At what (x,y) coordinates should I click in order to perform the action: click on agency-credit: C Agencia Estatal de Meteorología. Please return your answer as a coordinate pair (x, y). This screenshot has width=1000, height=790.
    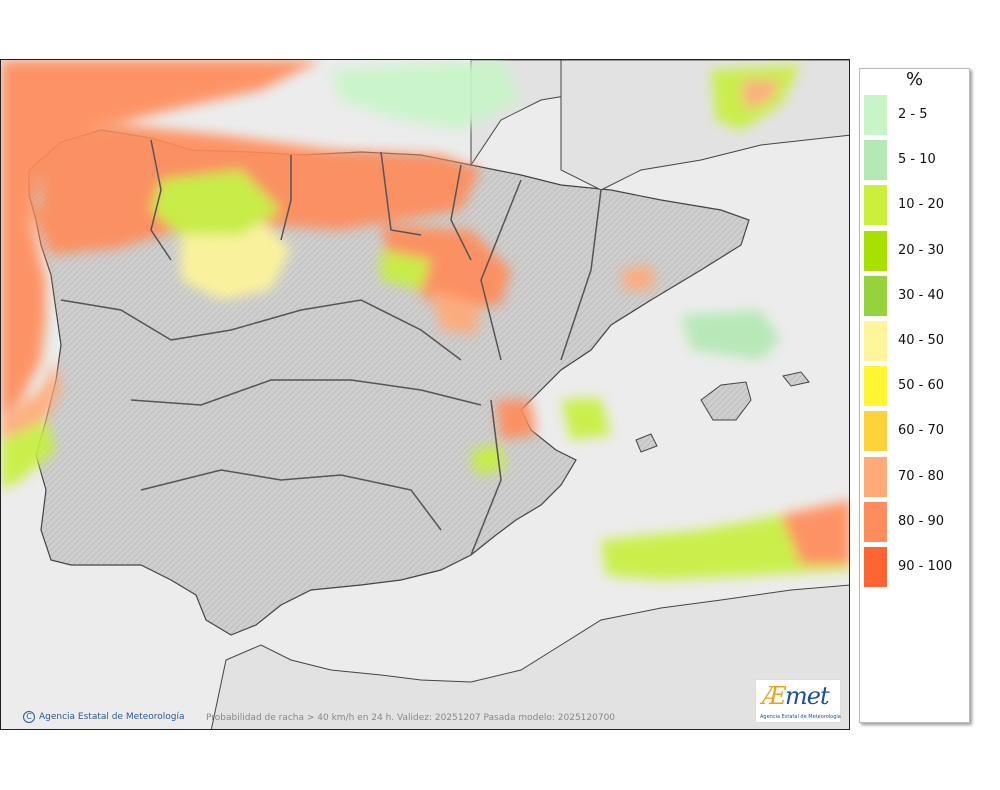
    Looking at the image, I should click on (104, 717).